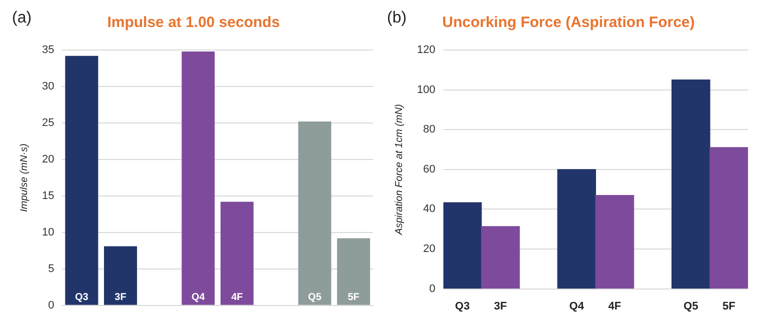 Image resolution: width=766 pixels, height=328 pixels. I want to click on y-axis-title: Impulse (mN·s), so click(24, 178).